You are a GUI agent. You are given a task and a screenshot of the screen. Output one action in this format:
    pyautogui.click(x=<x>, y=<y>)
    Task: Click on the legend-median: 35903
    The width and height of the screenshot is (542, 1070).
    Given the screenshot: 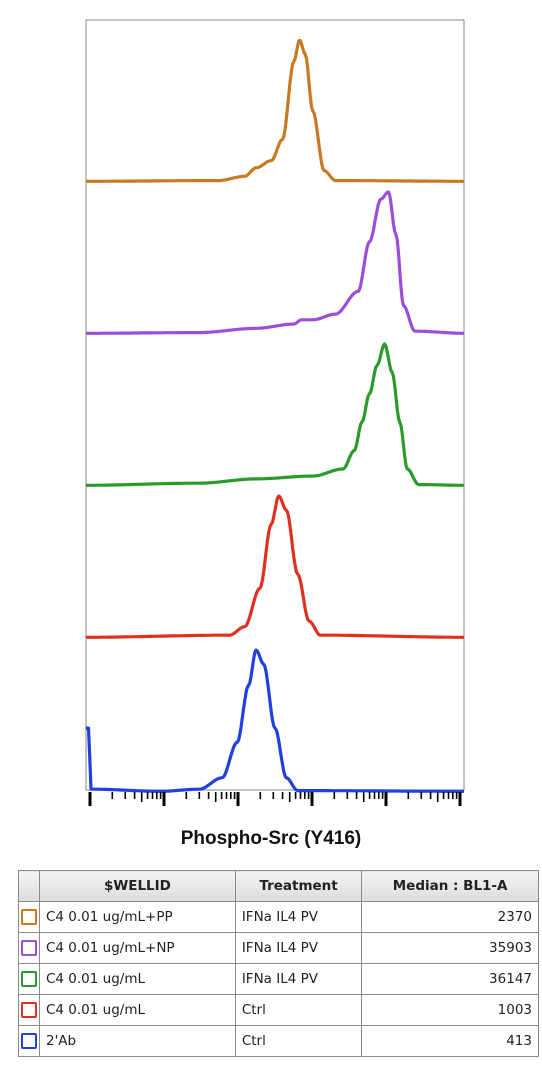 What is the action you would take?
    pyautogui.click(x=450, y=948)
    